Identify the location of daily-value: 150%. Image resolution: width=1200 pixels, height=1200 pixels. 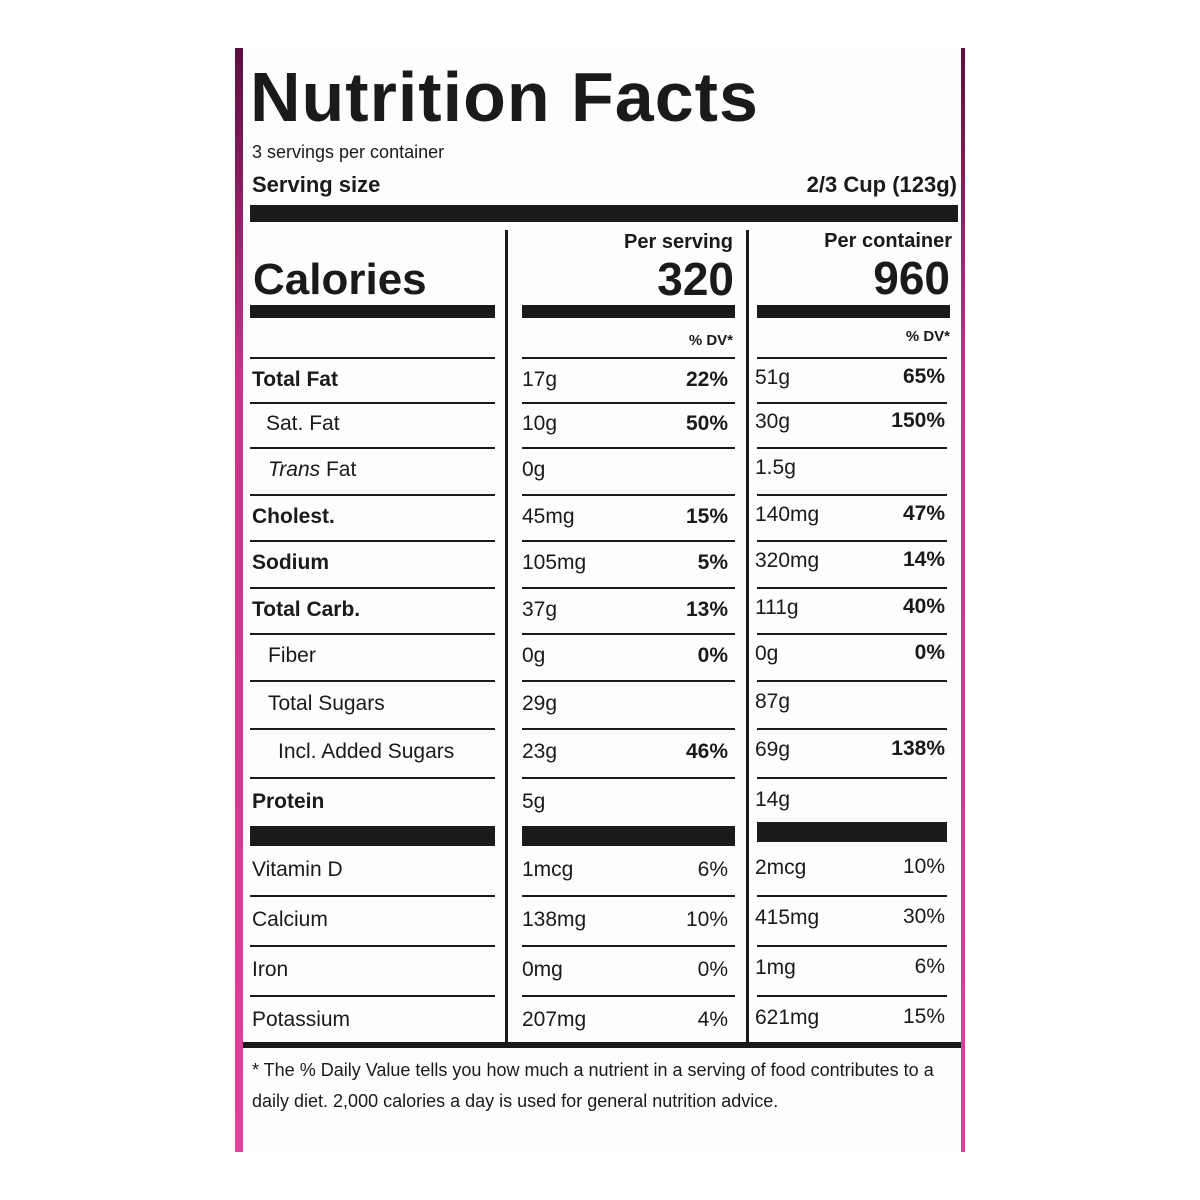
(918, 420).